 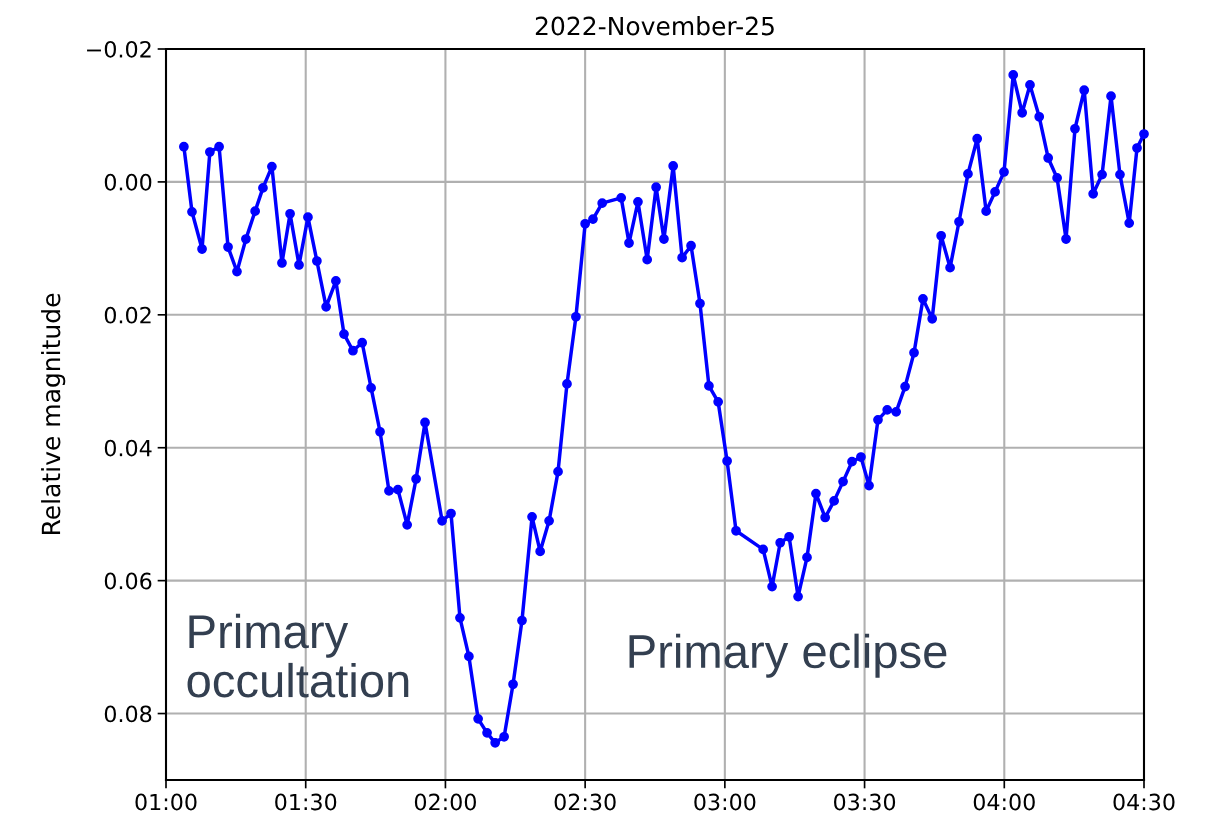 What do you see at coordinates (128, 714) in the screenshot?
I see `y-tick-label: 0.08` at bounding box center [128, 714].